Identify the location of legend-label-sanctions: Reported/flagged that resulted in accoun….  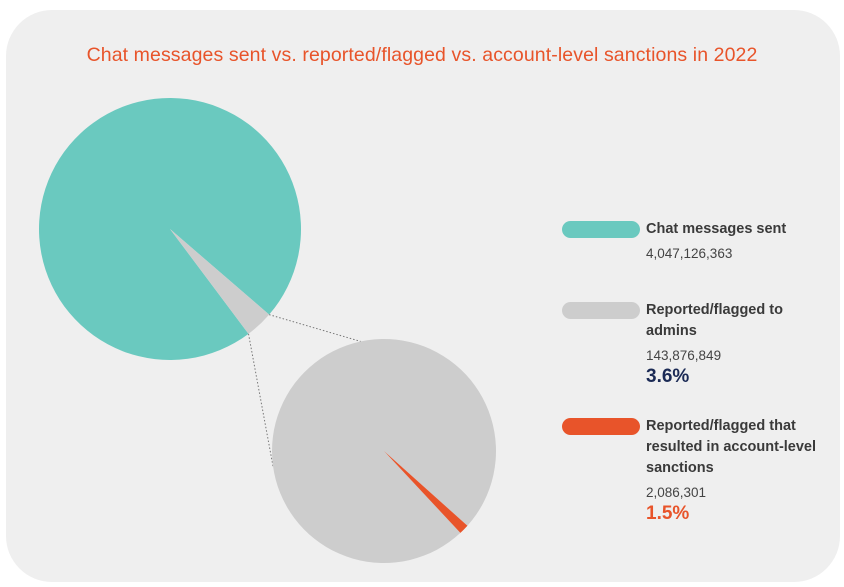
(731, 447).